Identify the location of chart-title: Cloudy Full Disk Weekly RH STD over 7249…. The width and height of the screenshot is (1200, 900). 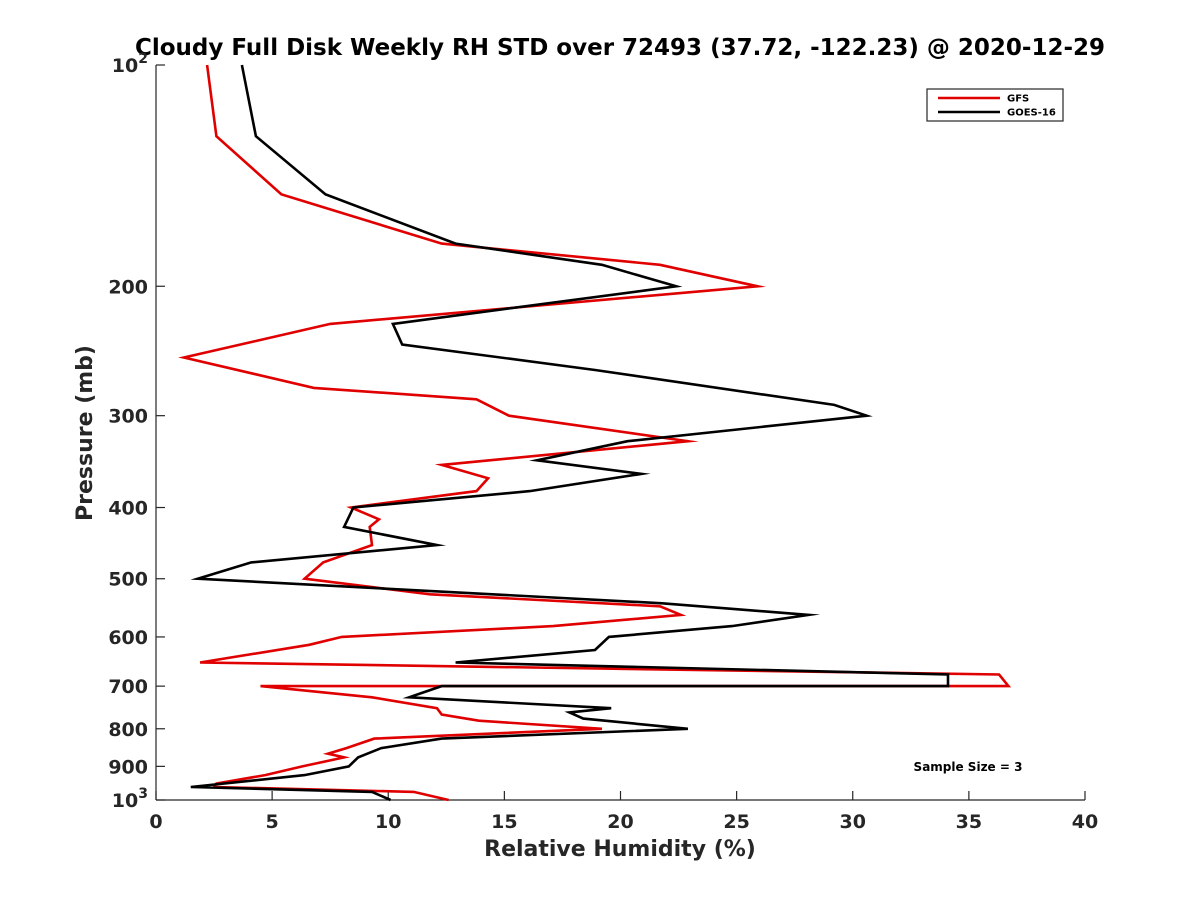
(620, 48).